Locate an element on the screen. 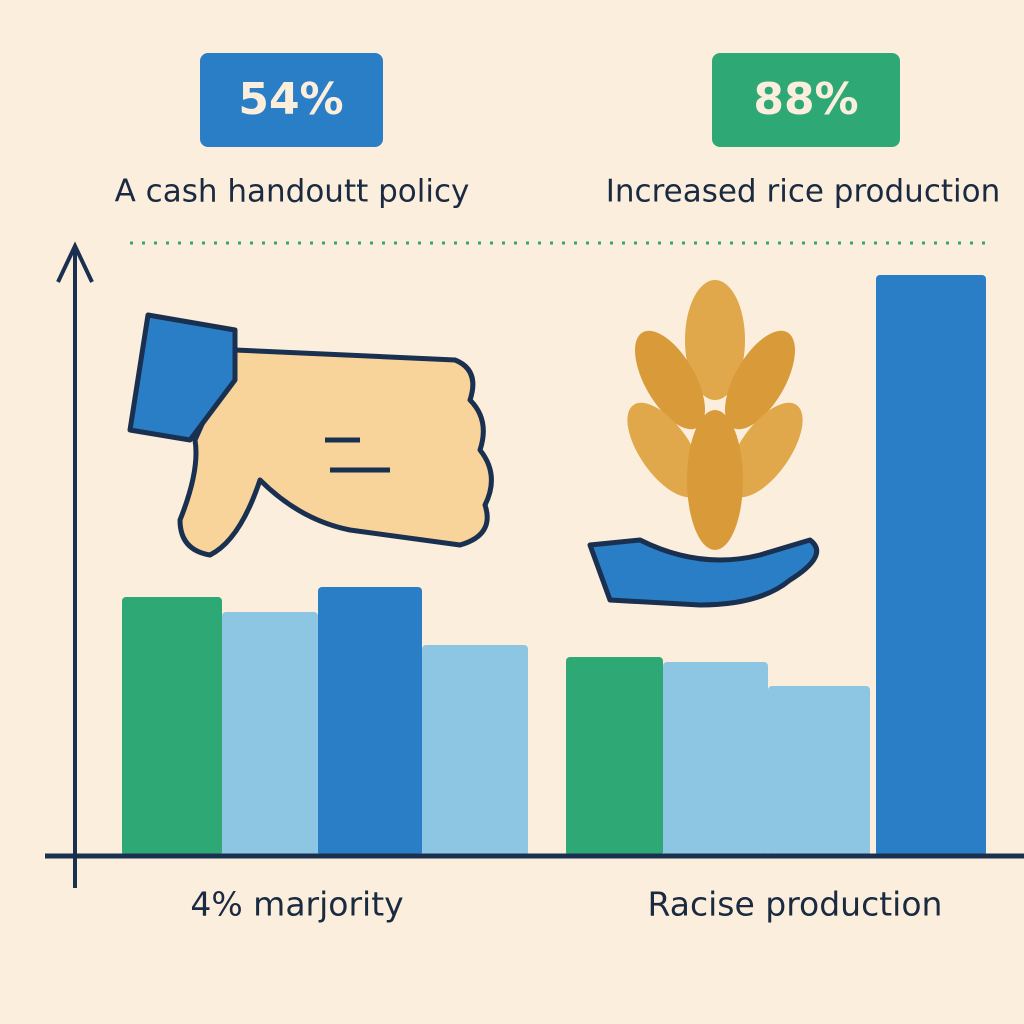  badge-left is located at coordinates (291, 100).